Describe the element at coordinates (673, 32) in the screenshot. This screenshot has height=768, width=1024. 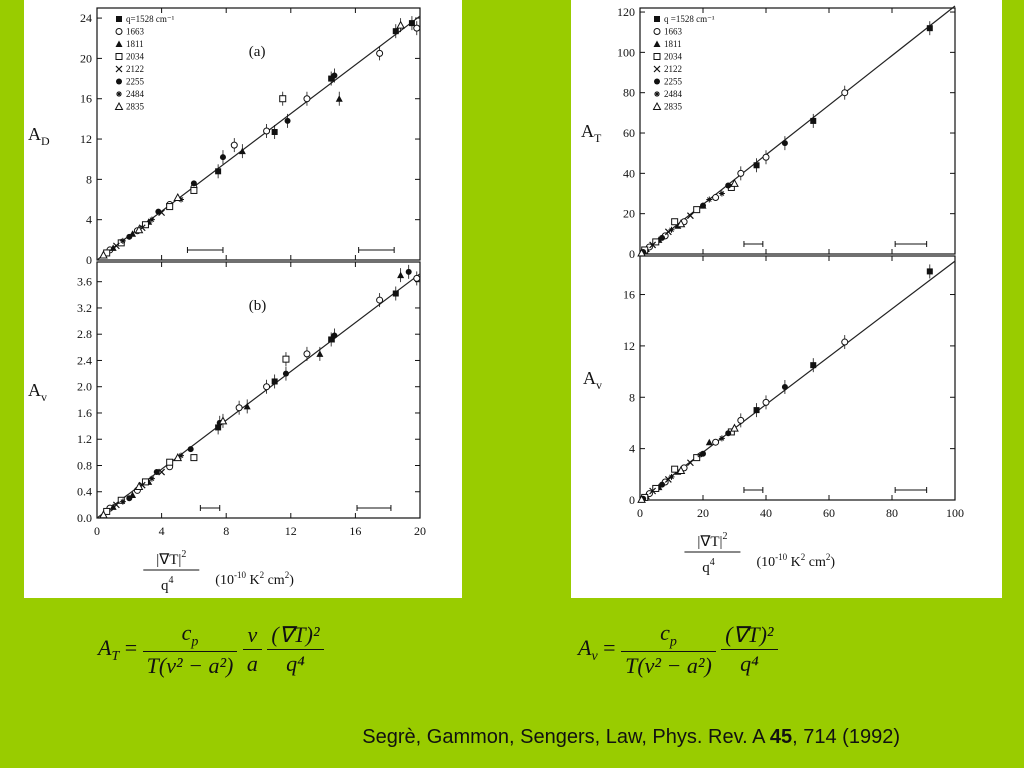
I see `legend-label: 1663` at that location.